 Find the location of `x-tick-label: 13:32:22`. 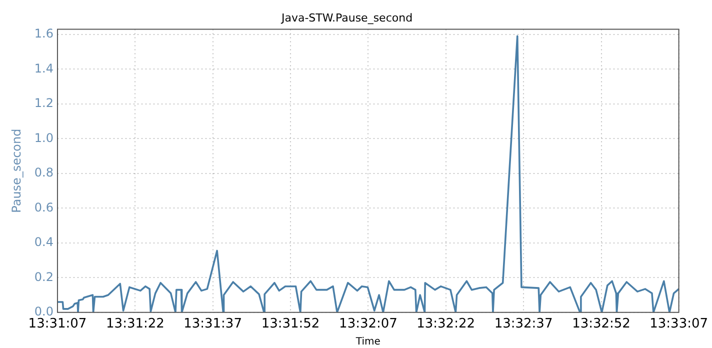

x-tick-label: 13:32:22 is located at coordinates (445, 324).